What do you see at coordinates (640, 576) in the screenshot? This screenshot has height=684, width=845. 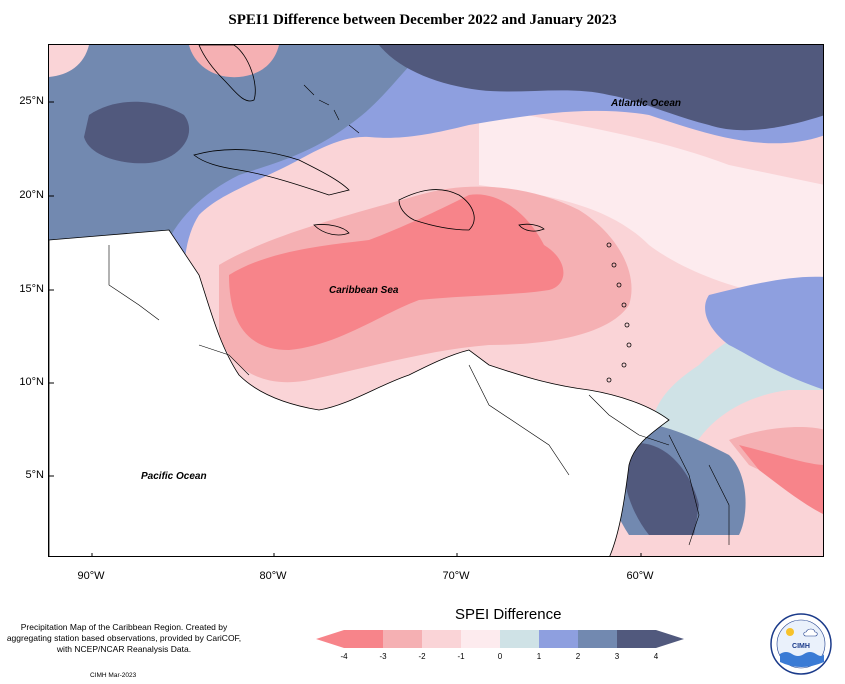 I see `lon-label-60: 60°W` at bounding box center [640, 576].